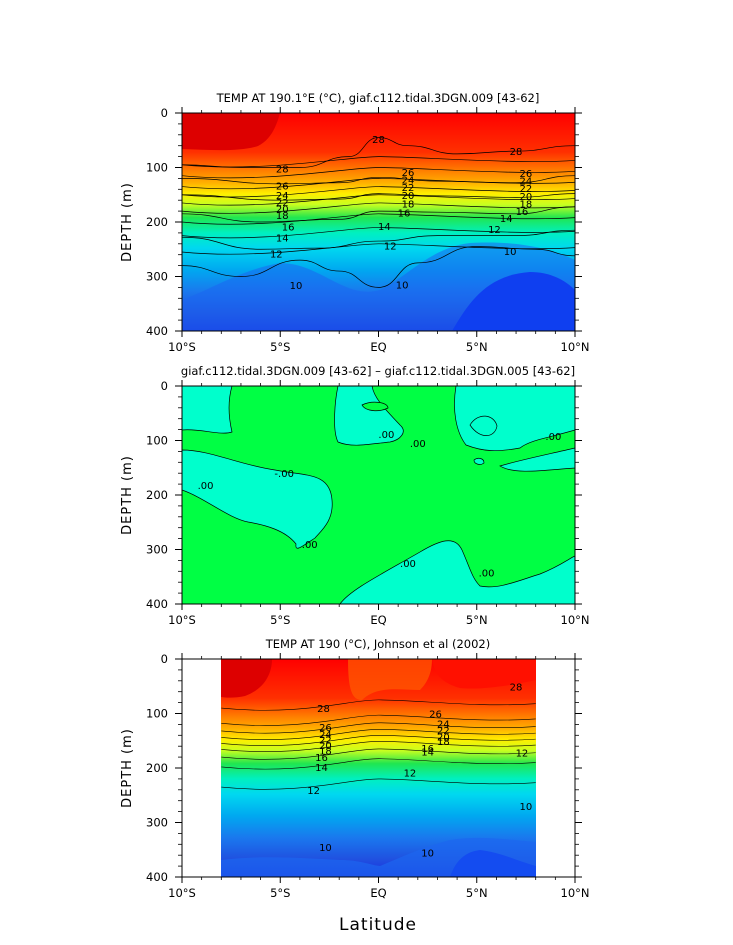 The image size is (733, 945). I want to click on panel-2-fill, so click(378, 495).